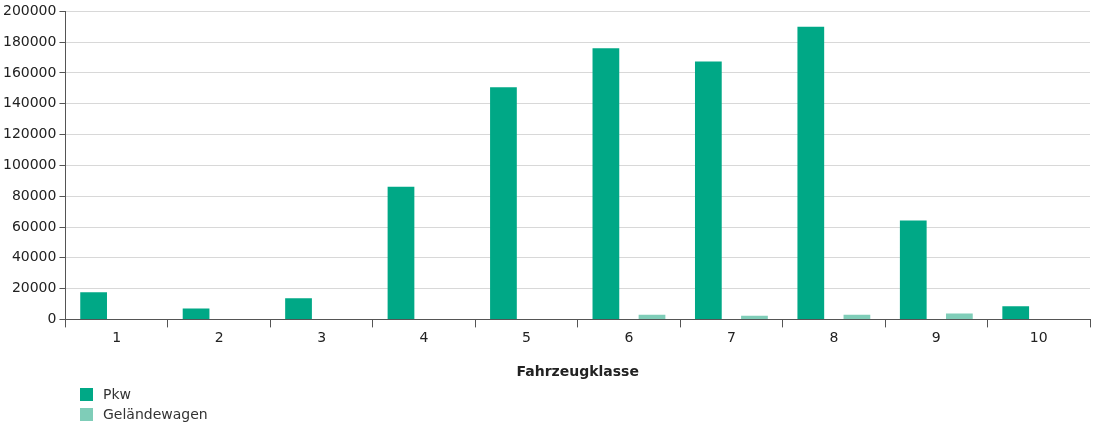 The width and height of the screenshot is (1093, 426). Describe the element at coordinates (29, 40) in the screenshot. I see `y-tick-label: 180000` at that location.